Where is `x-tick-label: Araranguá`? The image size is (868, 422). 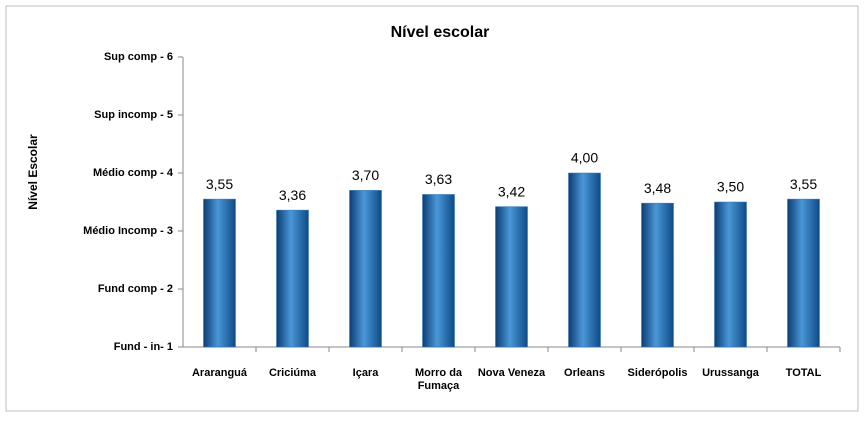
x-tick-label: Araranguá is located at coordinates (219, 373).